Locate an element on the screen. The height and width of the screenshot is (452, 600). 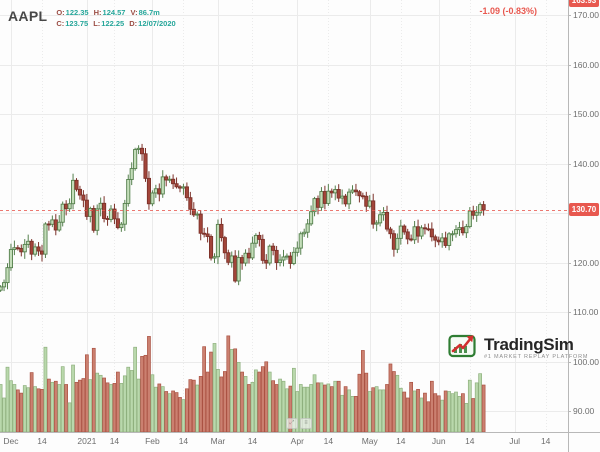
price-tick-label: 100.00 is located at coordinates (586, 361).